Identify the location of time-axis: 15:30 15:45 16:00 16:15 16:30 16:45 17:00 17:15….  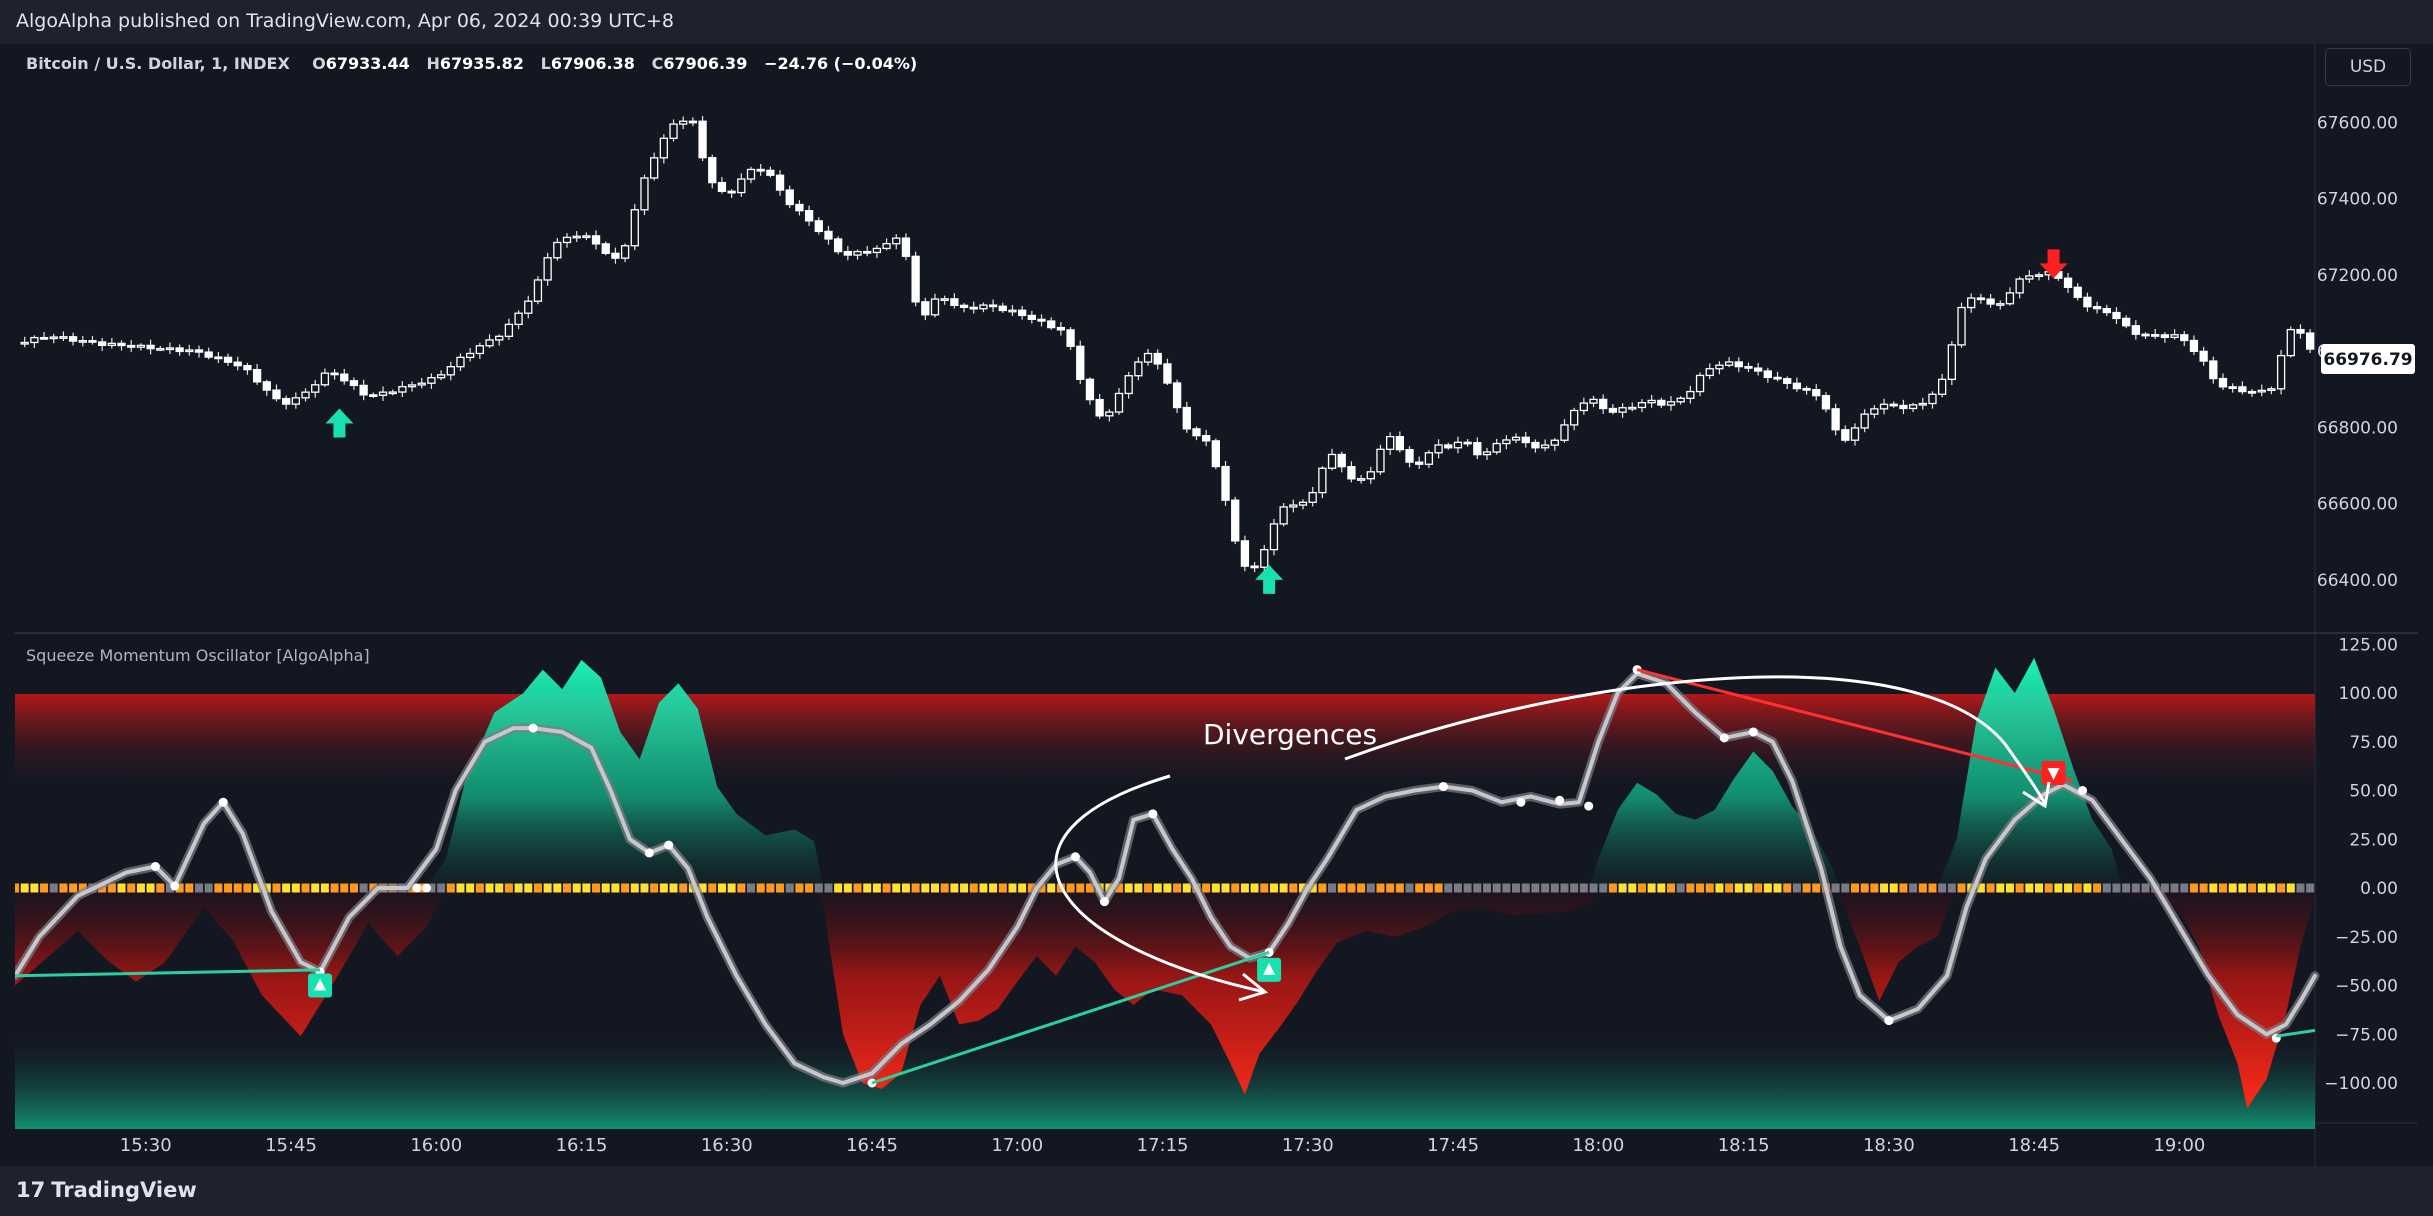
(1163, 1145).